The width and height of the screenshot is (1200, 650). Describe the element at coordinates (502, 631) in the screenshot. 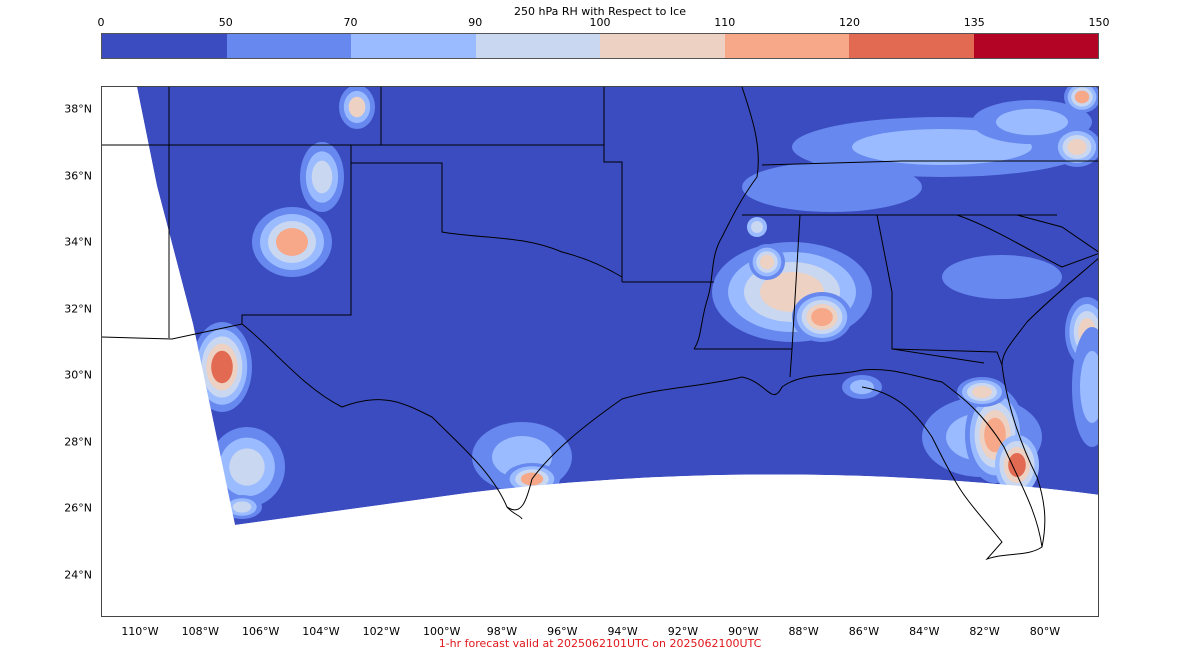

I see `longitude-label: 98°W` at that location.